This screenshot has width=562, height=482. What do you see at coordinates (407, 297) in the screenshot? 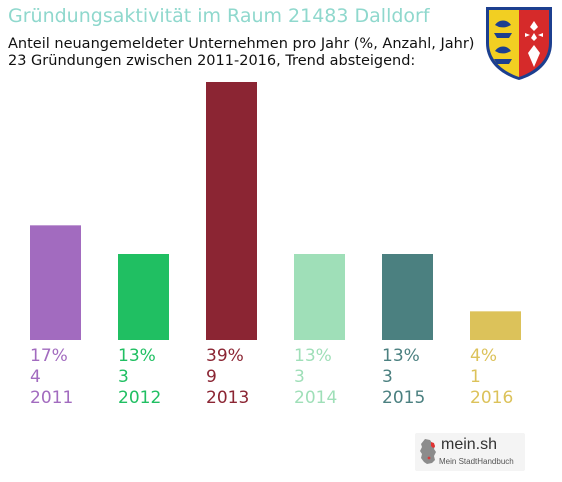
I see `bar-2015` at bounding box center [407, 297].